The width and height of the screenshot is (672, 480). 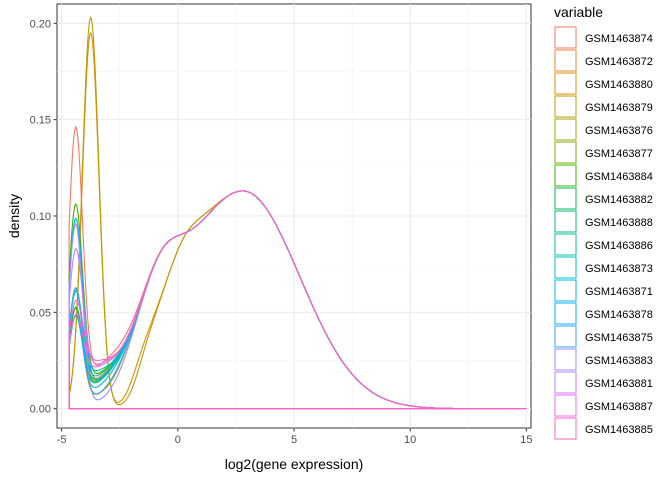 I want to click on legend-title: variable, so click(x=578, y=12).